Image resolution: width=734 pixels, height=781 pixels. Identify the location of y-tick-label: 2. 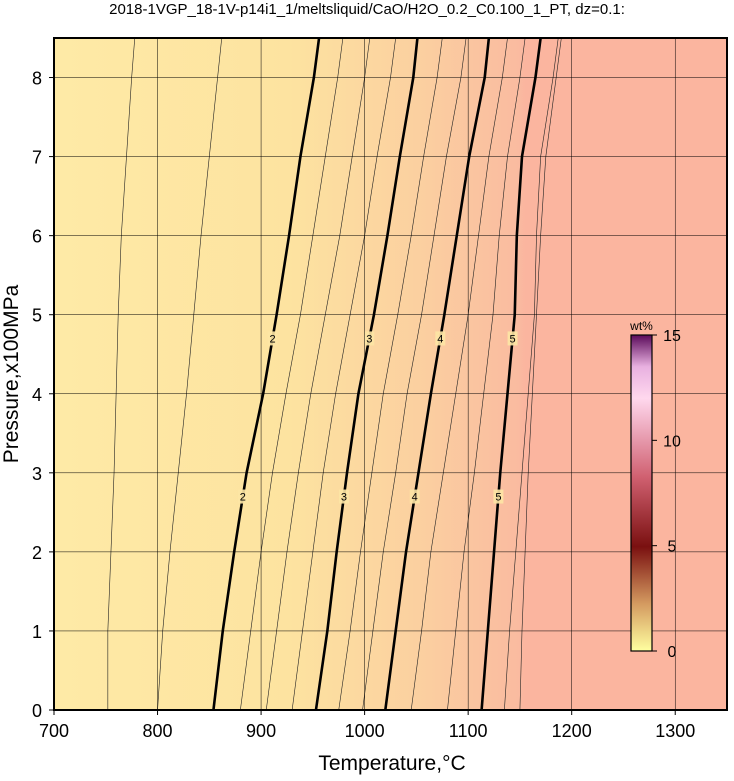
(37, 553).